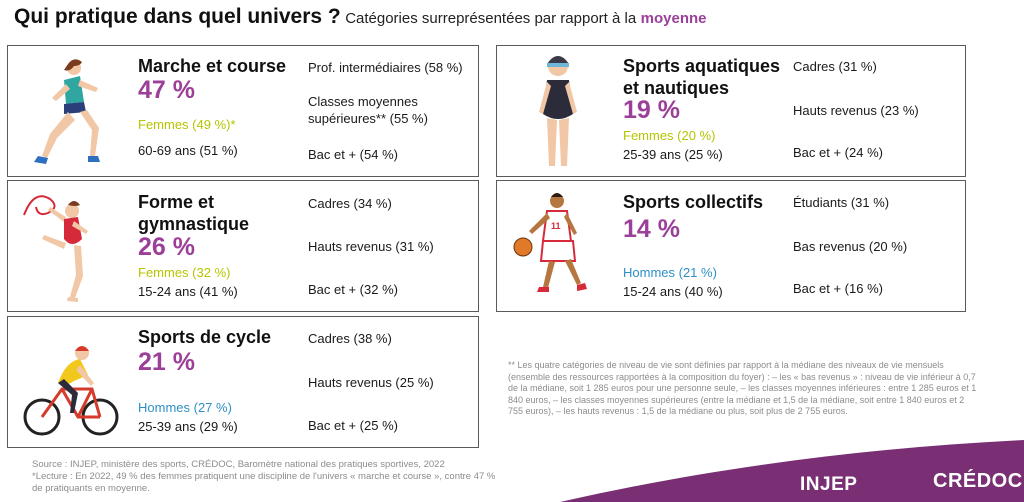 The height and width of the screenshot is (502, 1024). I want to click on title-main: Qui pratique dans quel univers ?, so click(177, 16).